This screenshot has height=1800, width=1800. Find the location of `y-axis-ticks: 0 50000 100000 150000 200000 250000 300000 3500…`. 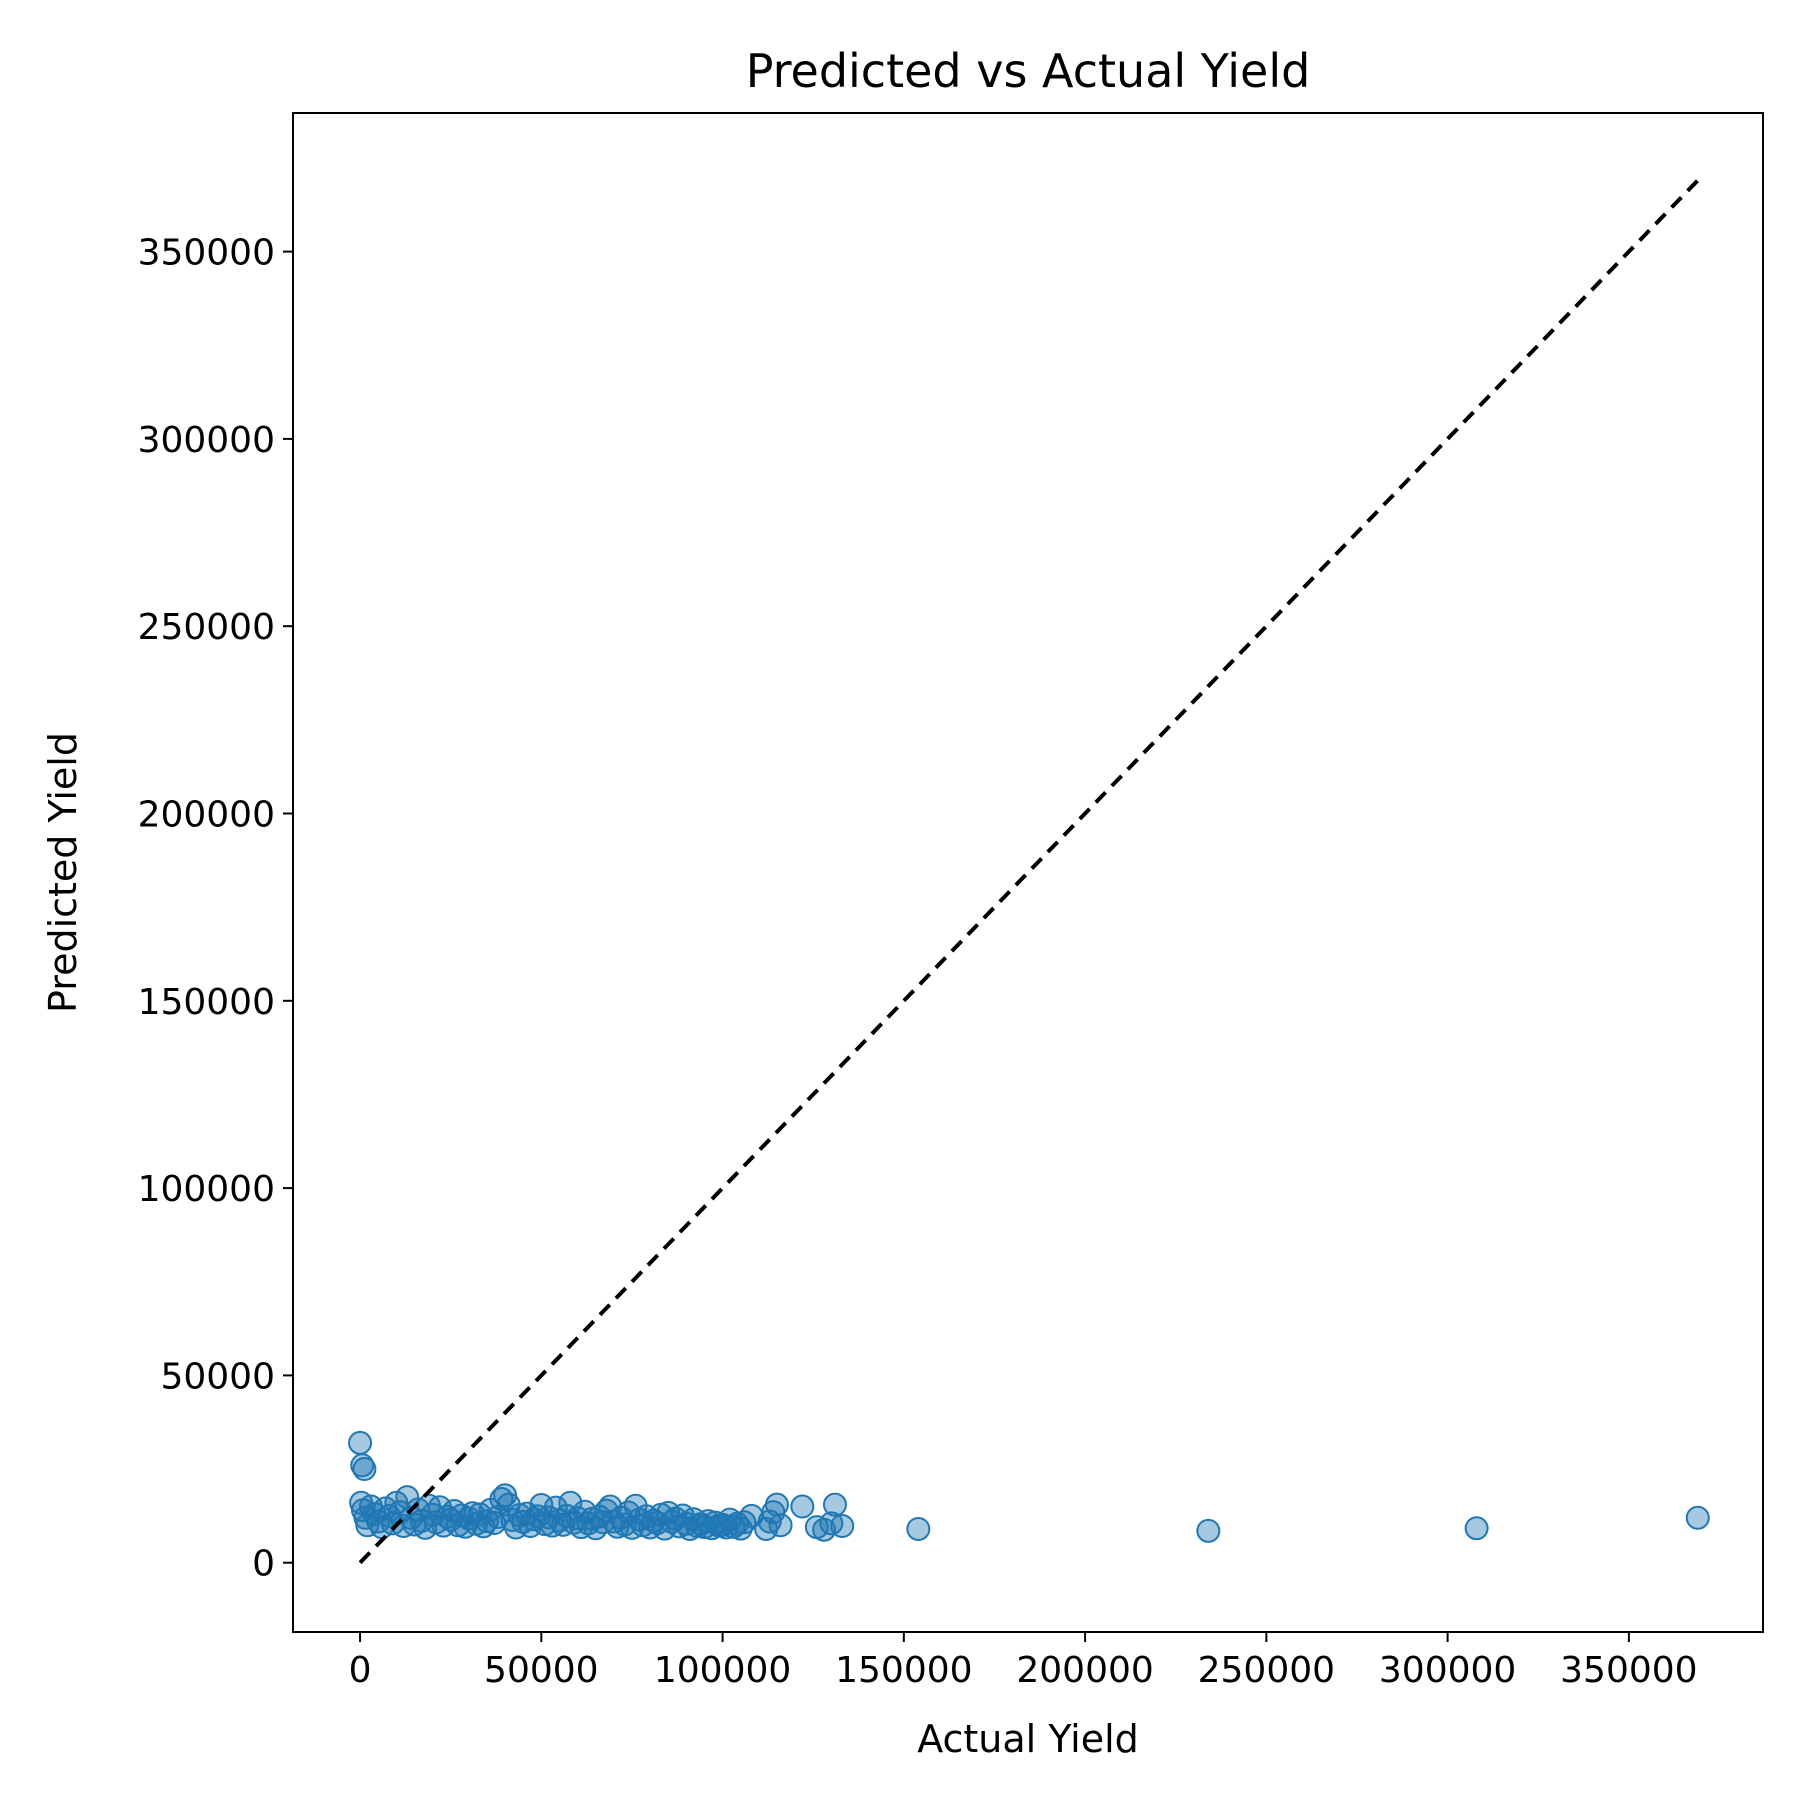

y-axis-ticks: 0 50000 100000 150000 200000 250000 300000 3500… is located at coordinates (215, 909).